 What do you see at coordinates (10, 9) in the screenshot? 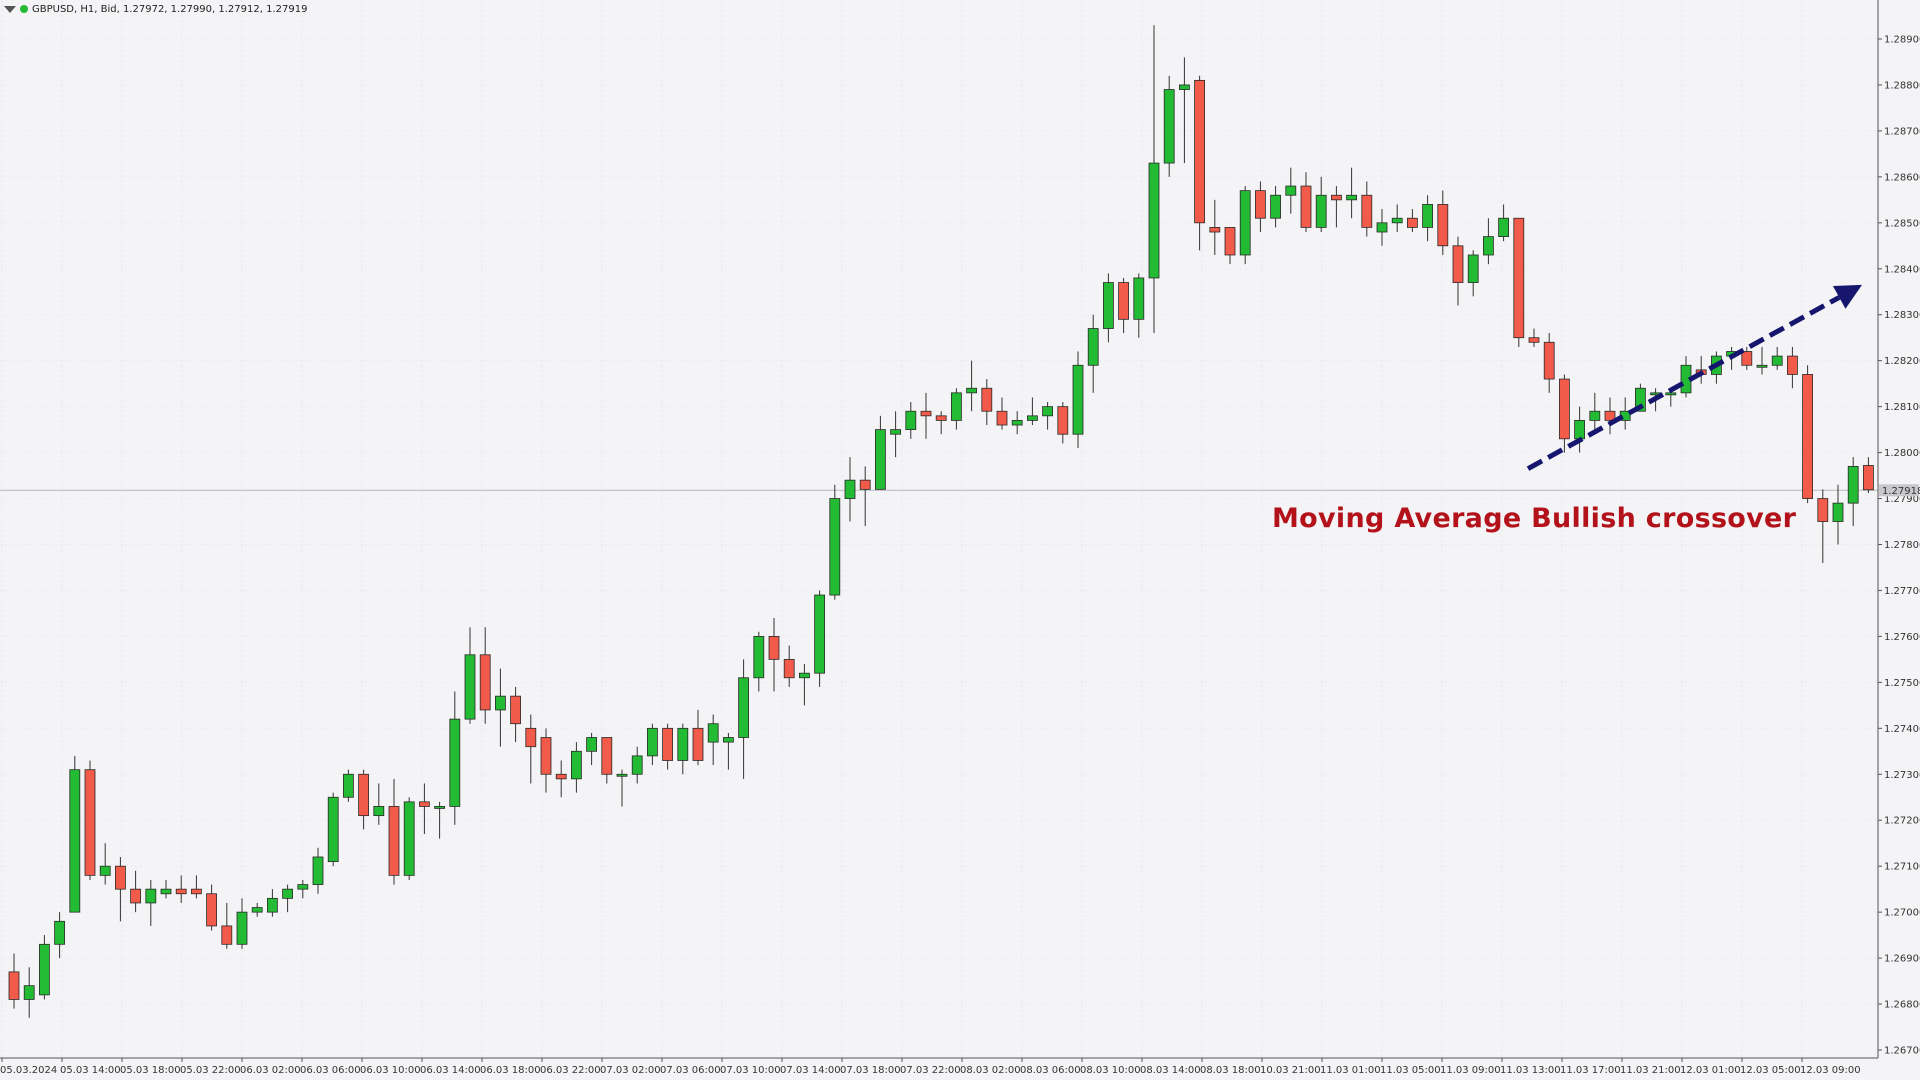
I see `dropdown-triangle-icon` at bounding box center [10, 9].